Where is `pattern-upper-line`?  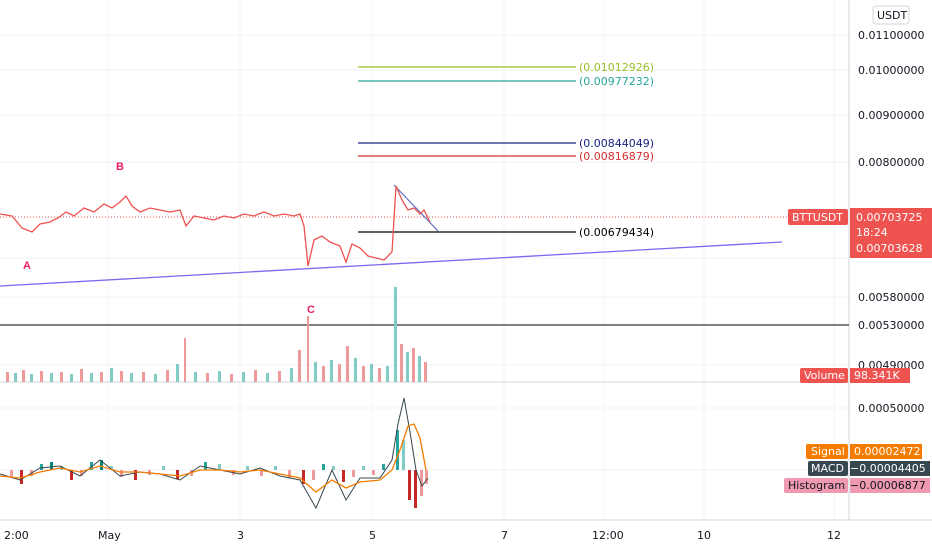
pattern-upper-line is located at coordinates (416, 208).